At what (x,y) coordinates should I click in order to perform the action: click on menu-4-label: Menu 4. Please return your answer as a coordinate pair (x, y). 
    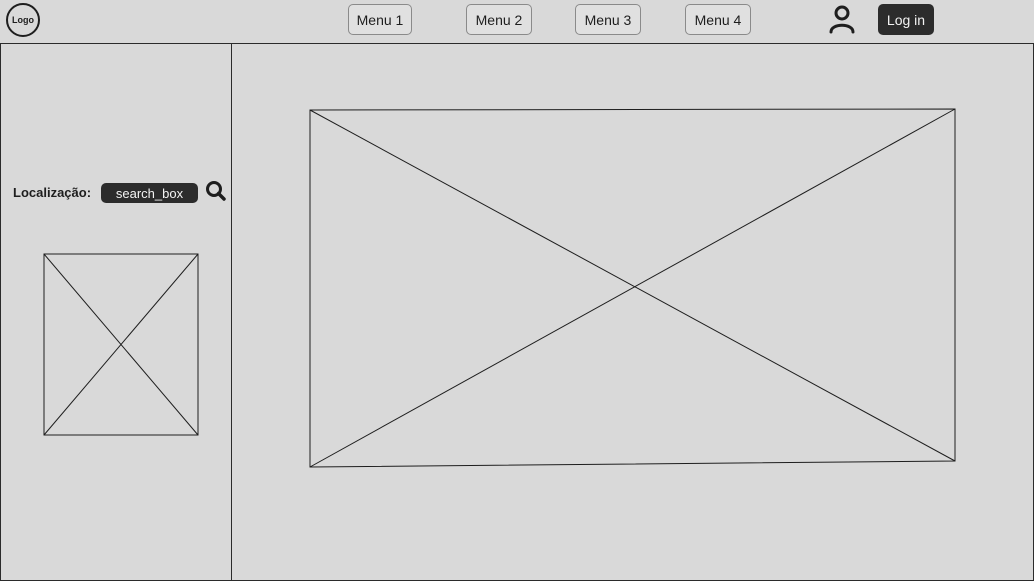
    Looking at the image, I should click on (718, 19).